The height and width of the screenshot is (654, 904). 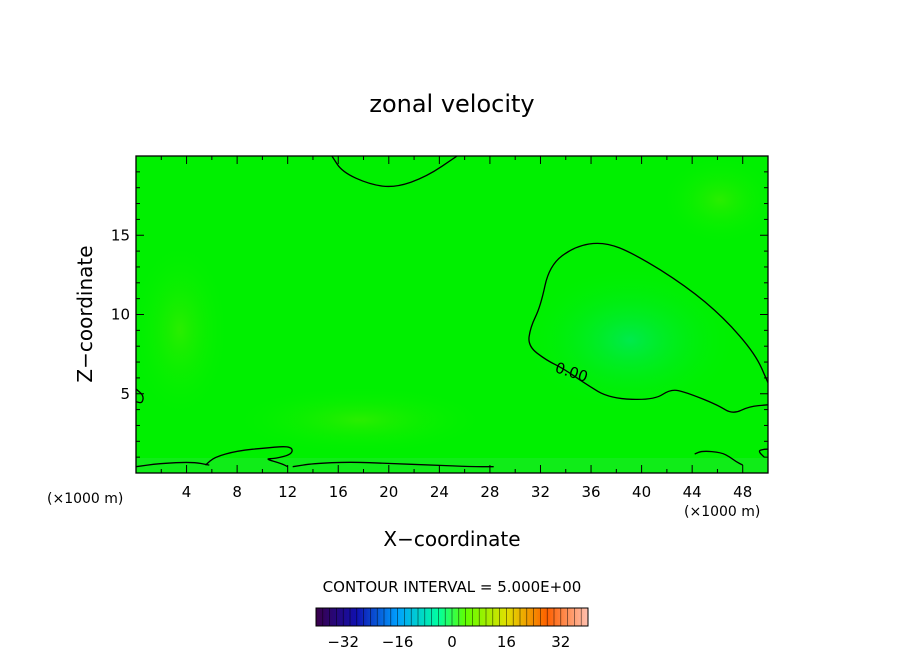 I want to click on colorbar-segments, so click(x=452, y=617).